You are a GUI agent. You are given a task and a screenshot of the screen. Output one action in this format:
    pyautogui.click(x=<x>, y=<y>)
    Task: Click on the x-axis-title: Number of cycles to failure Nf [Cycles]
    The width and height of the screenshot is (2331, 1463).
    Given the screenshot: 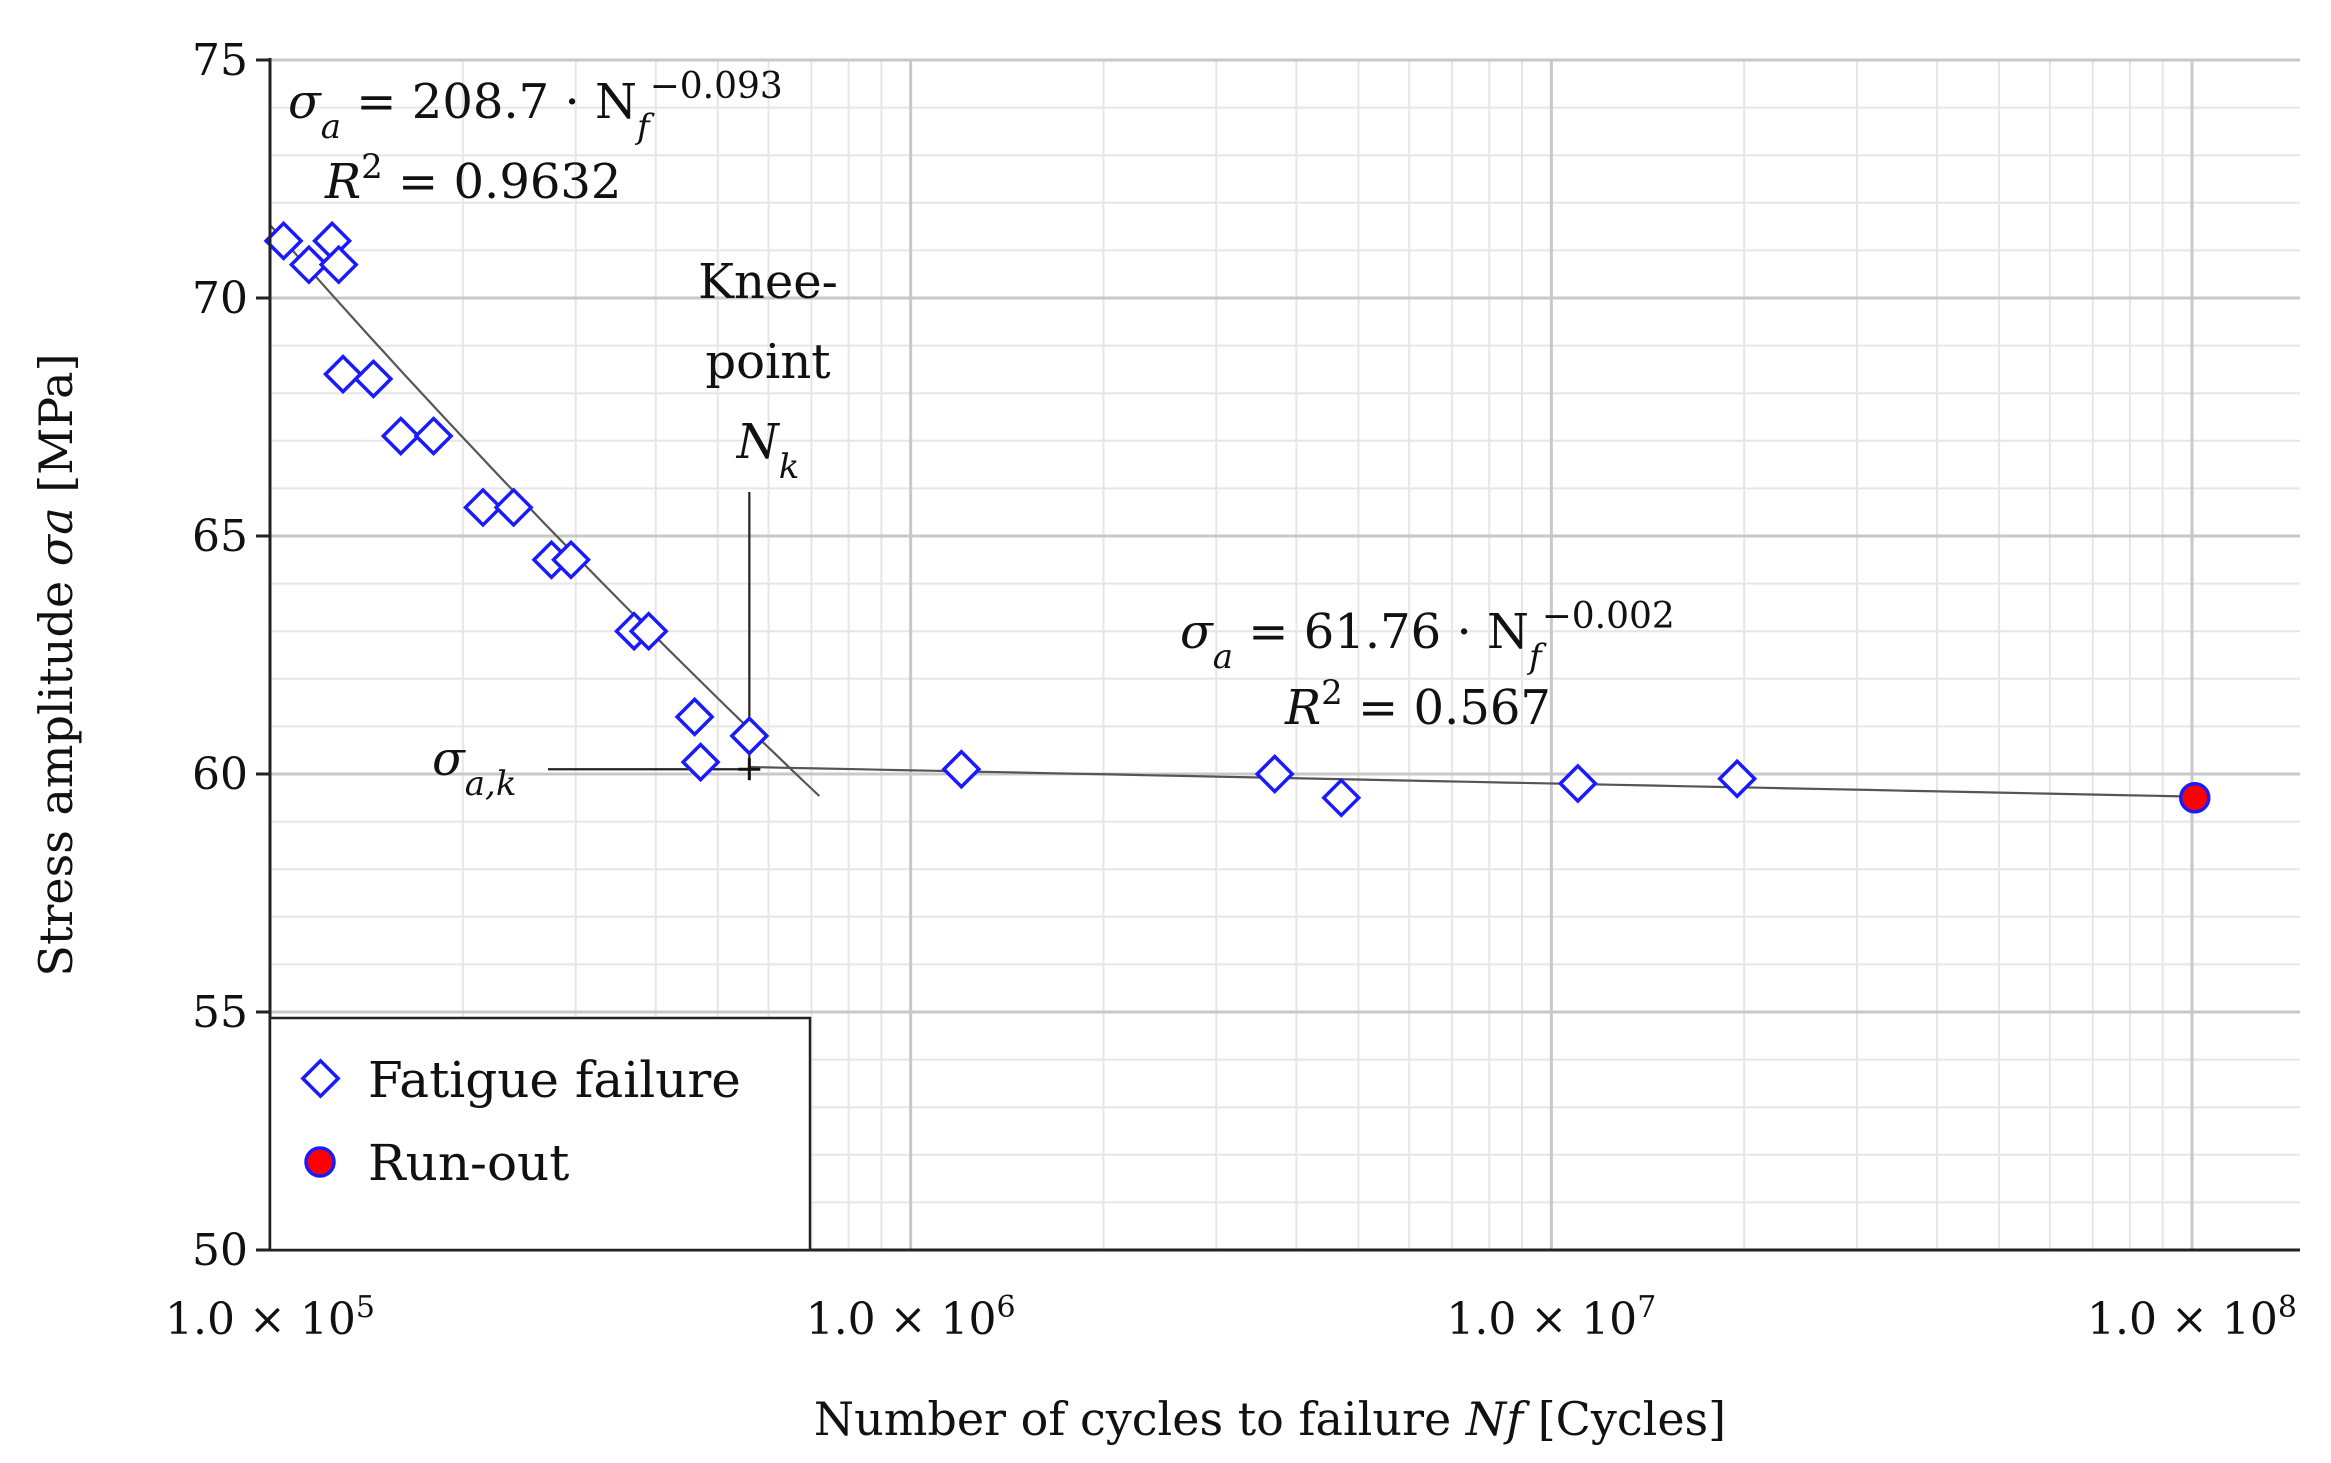 What is the action you would take?
    pyautogui.click(x=1270, y=1419)
    